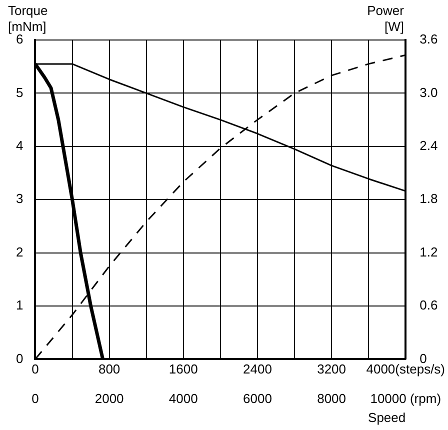 The height and width of the screenshot is (430, 448). I want to click on x2-tick-label: 8000, so click(331, 398).